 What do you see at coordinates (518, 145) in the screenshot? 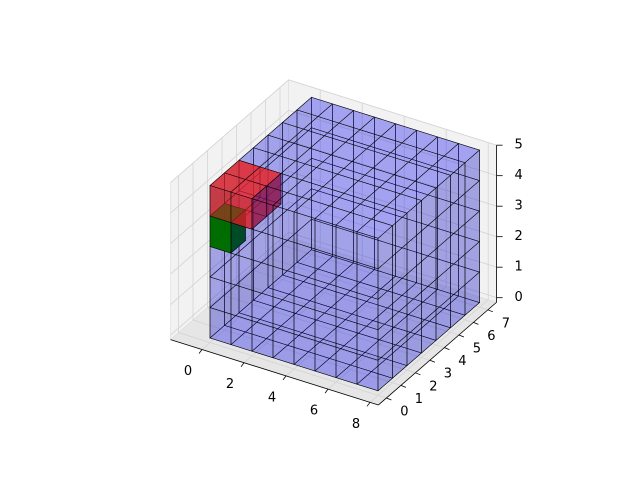
I see `z-tick-label: 5` at bounding box center [518, 145].